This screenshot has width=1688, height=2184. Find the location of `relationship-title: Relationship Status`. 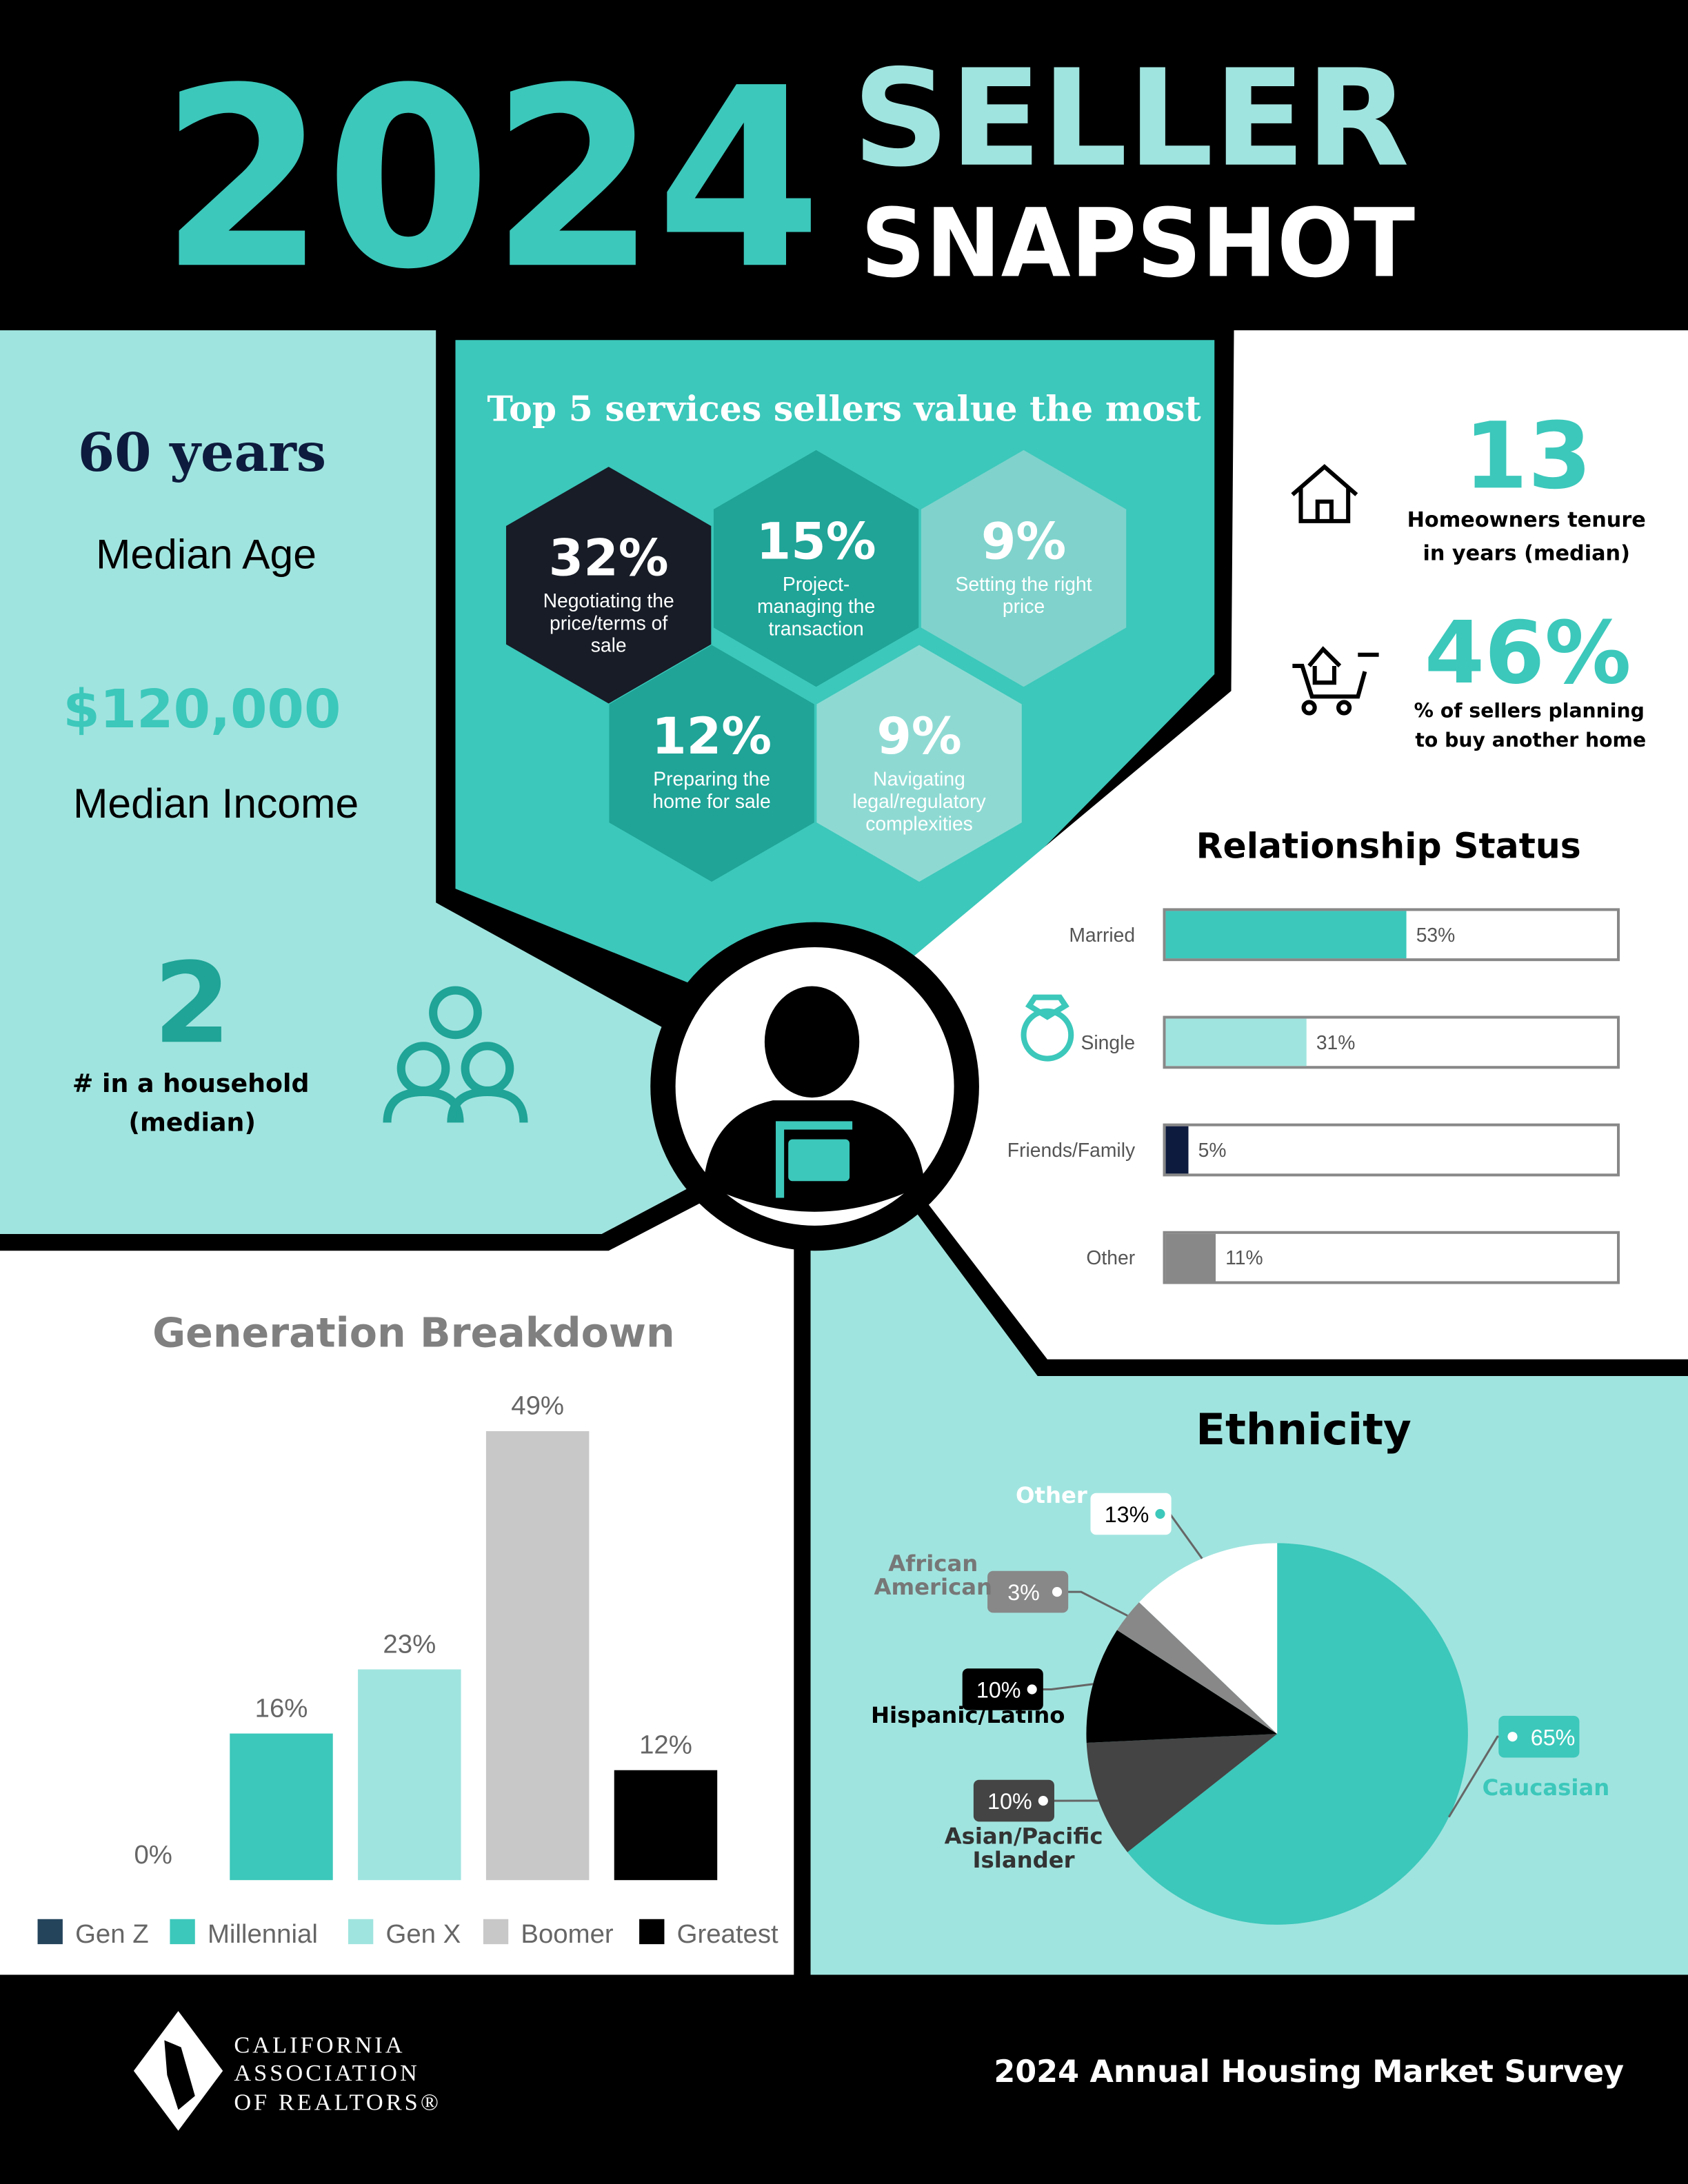

relationship-title: Relationship Status is located at coordinates (1389, 847).